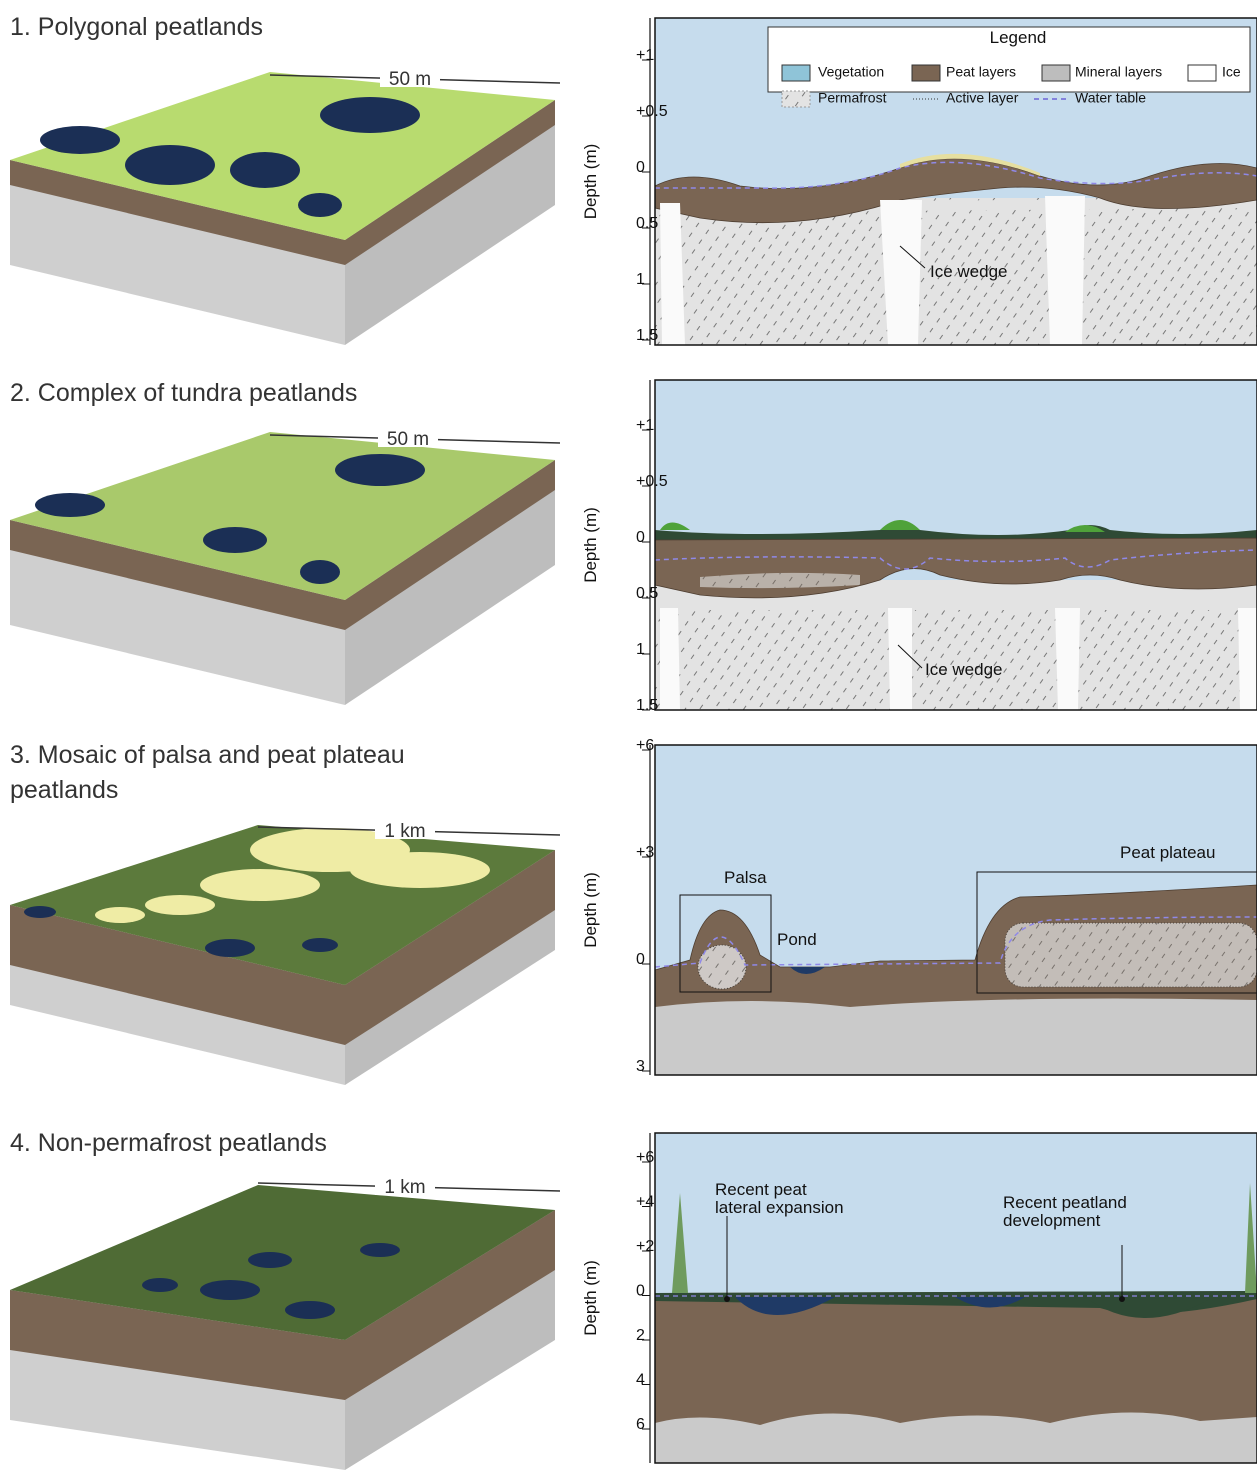  I want to click on legend-item: Water table, so click(1110, 98).